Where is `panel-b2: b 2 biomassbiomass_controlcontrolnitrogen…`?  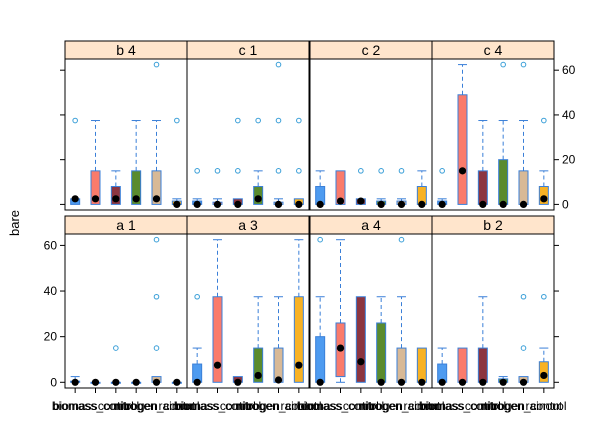
panel-b2: b 2 biomassbiomass_controlcontrolnitrogen… is located at coordinates (493, 314).